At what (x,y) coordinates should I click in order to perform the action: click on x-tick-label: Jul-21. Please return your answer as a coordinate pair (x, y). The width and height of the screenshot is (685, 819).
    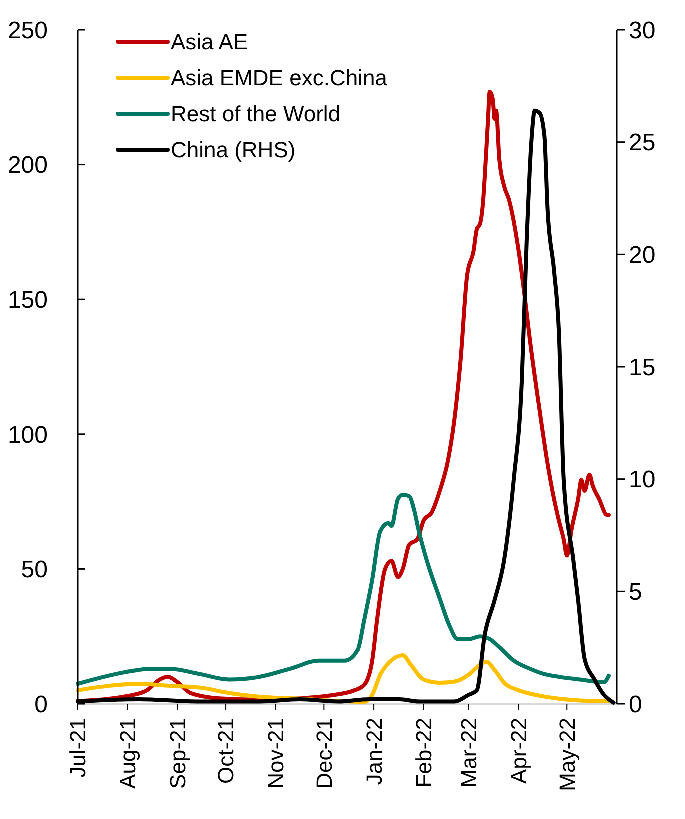
    Looking at the image, I should click on (78, 748).